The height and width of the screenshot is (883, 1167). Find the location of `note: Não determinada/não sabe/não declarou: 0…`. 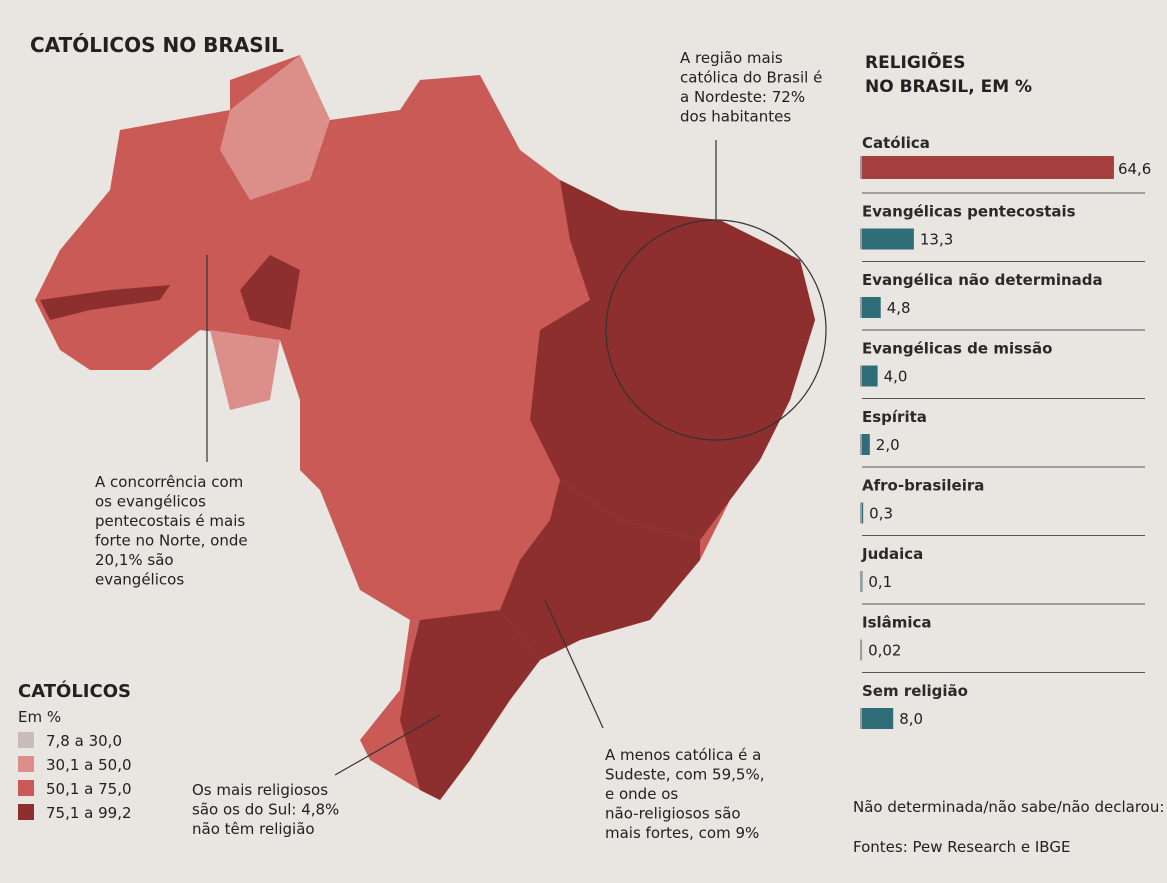

note: Não determinada/não sabe/não declarou: 0… is located at coordinates (1010, 807).